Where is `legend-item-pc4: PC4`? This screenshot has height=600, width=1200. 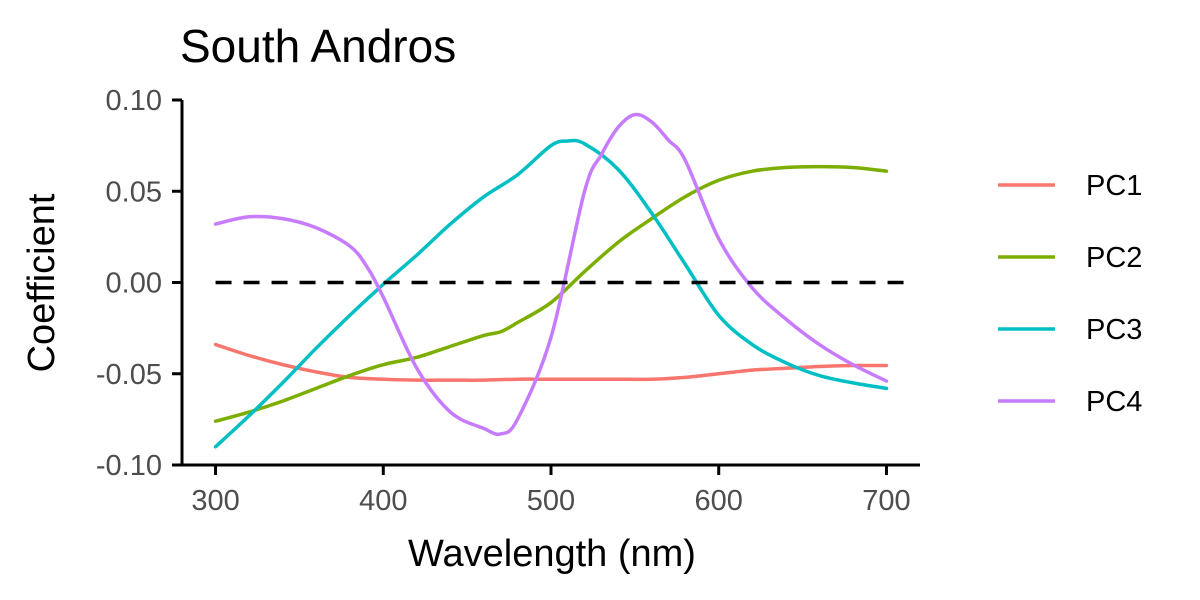
legend-item-pc4: PC4 is located at coordinates (1070, 402).